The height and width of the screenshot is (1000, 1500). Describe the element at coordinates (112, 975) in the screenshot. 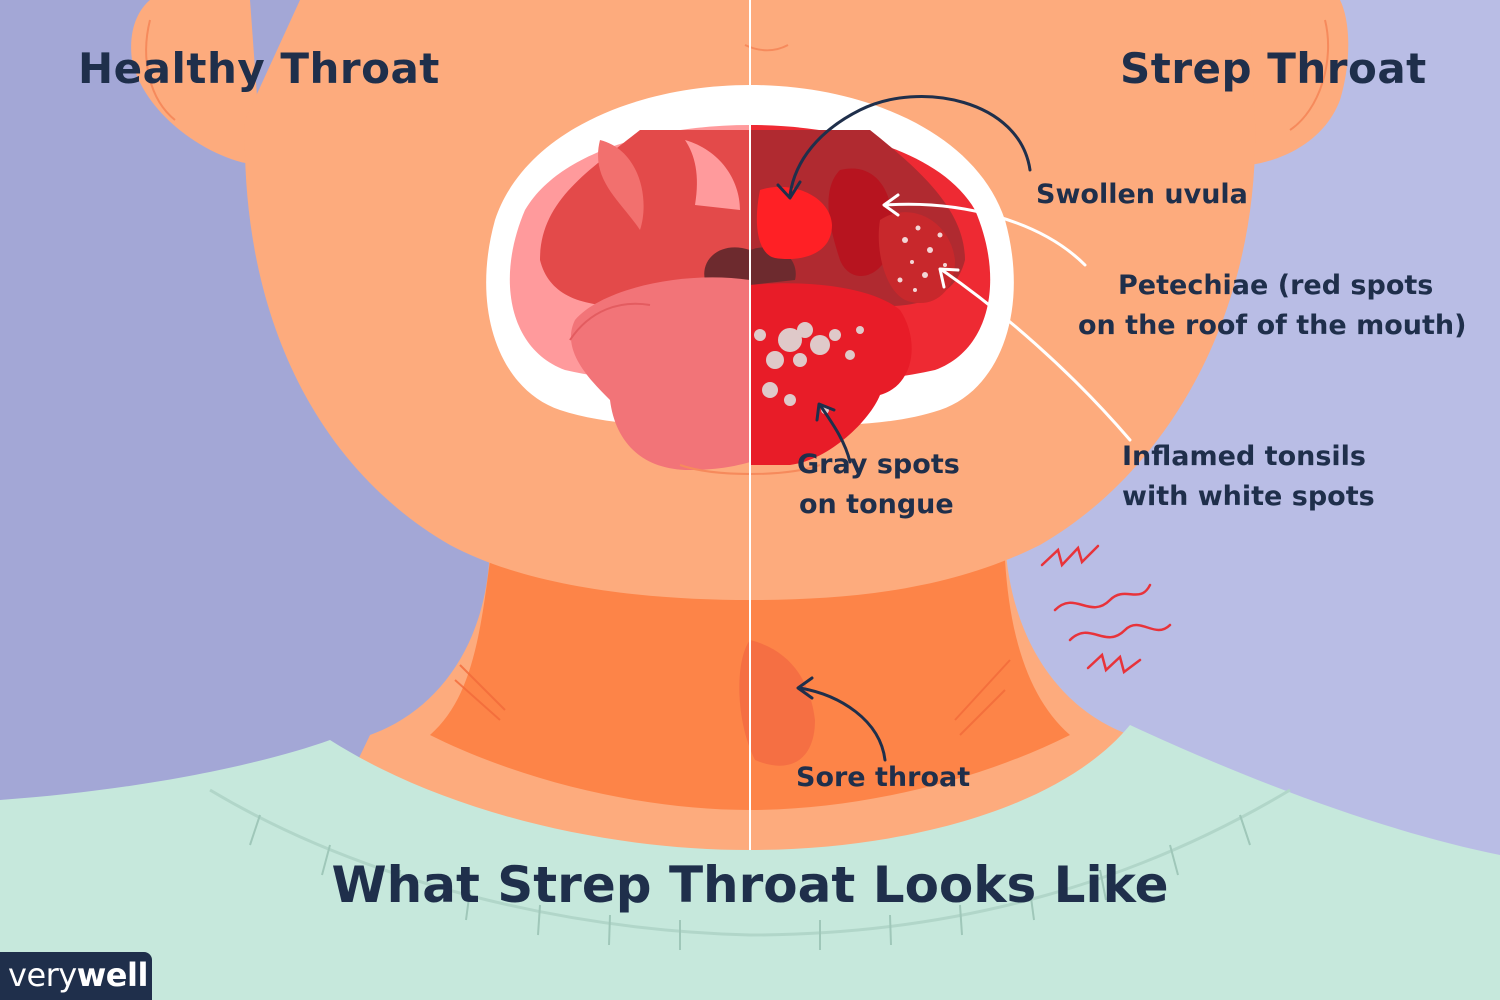

I see `logo-part2: well` at that location.